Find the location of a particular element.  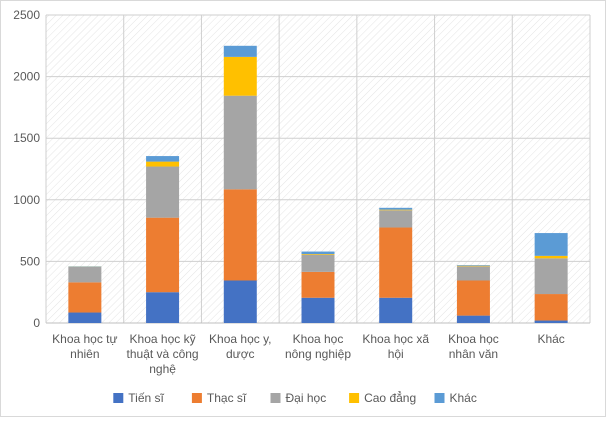

y-tick-label: 1500 is located at coordinates (26, 138).